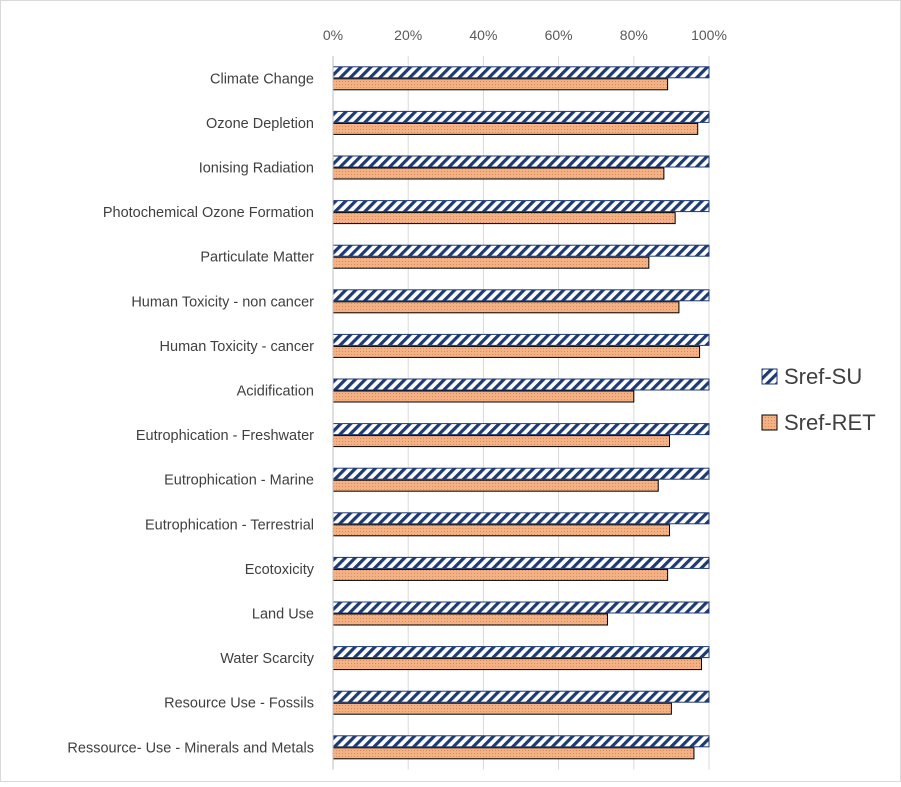 Image resolution: width=901 pixels, height=787 pixels. What do you see at coordinates (830, 422) in the screenshot?
I see `legend-label: Sref-RET` at bounding box center [830, 422].